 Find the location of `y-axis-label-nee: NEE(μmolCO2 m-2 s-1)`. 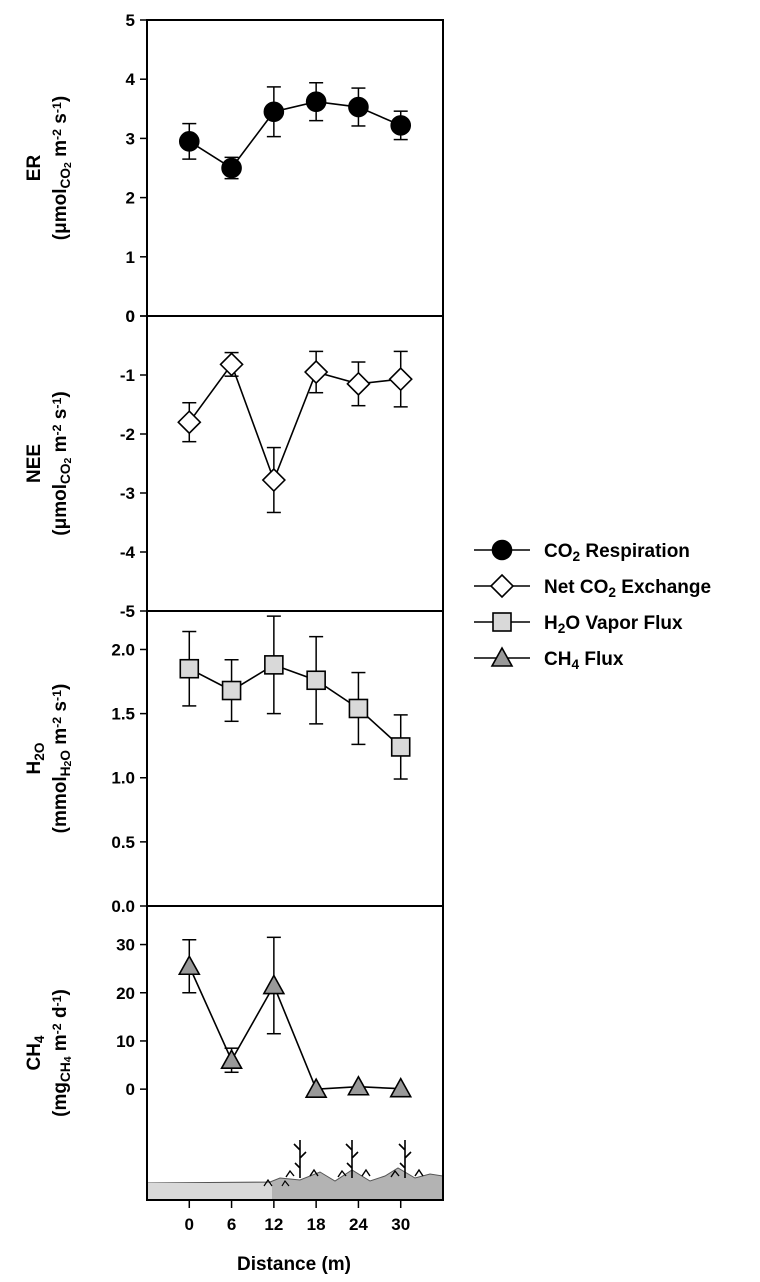

y-axis-label-nee: NEE(μmolCO2 m-2 s-1) is located at coordinates (49, 463).